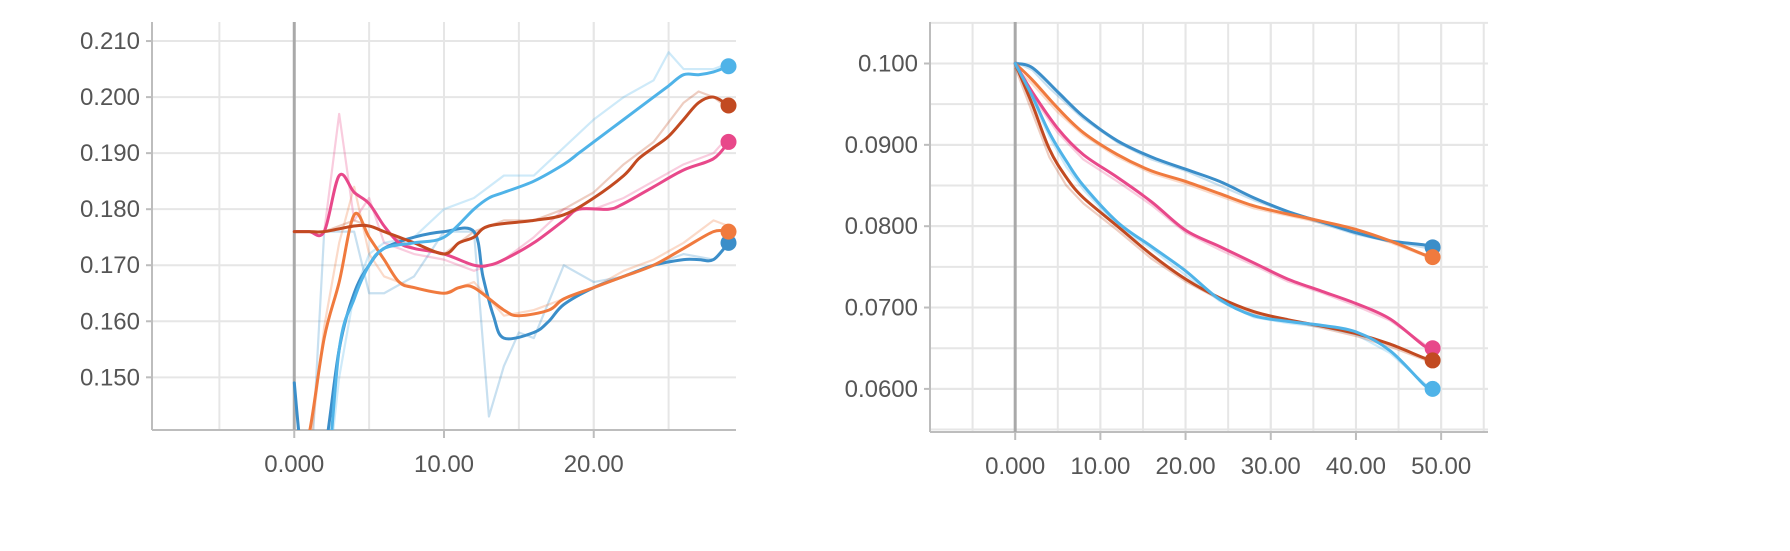 The height and width of the screenshot is (551, 1790). I want to click on y-tick-label: 0.170, so click(110, 265).